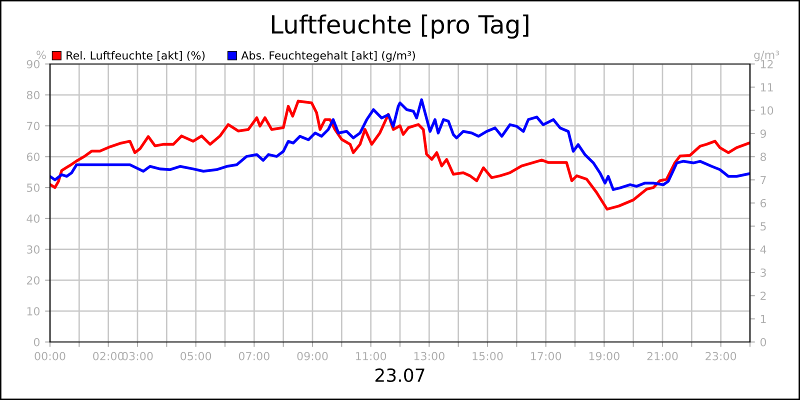  I want to click on y-tick-label: 80, so click(33, 95).